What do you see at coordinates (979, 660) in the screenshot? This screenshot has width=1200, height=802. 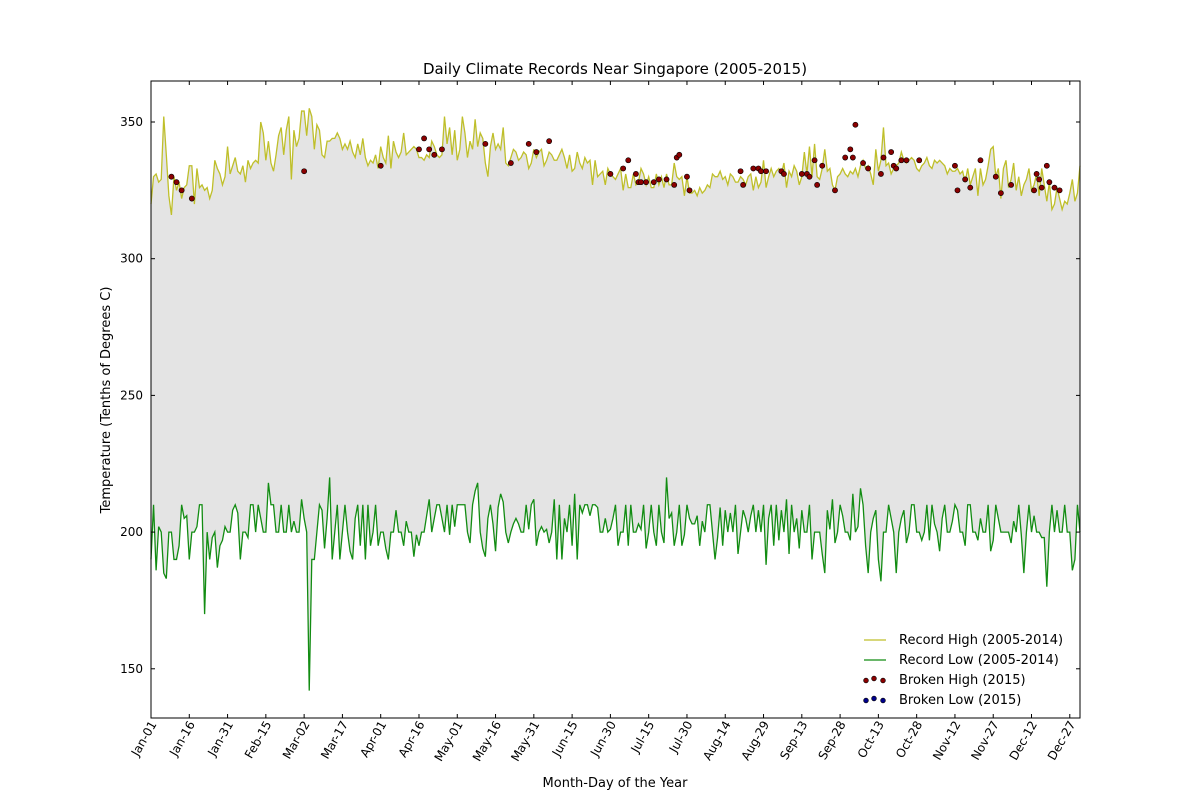 I see `legend-label: Record Low (2005-2014)` at bounding box center [979, 660].